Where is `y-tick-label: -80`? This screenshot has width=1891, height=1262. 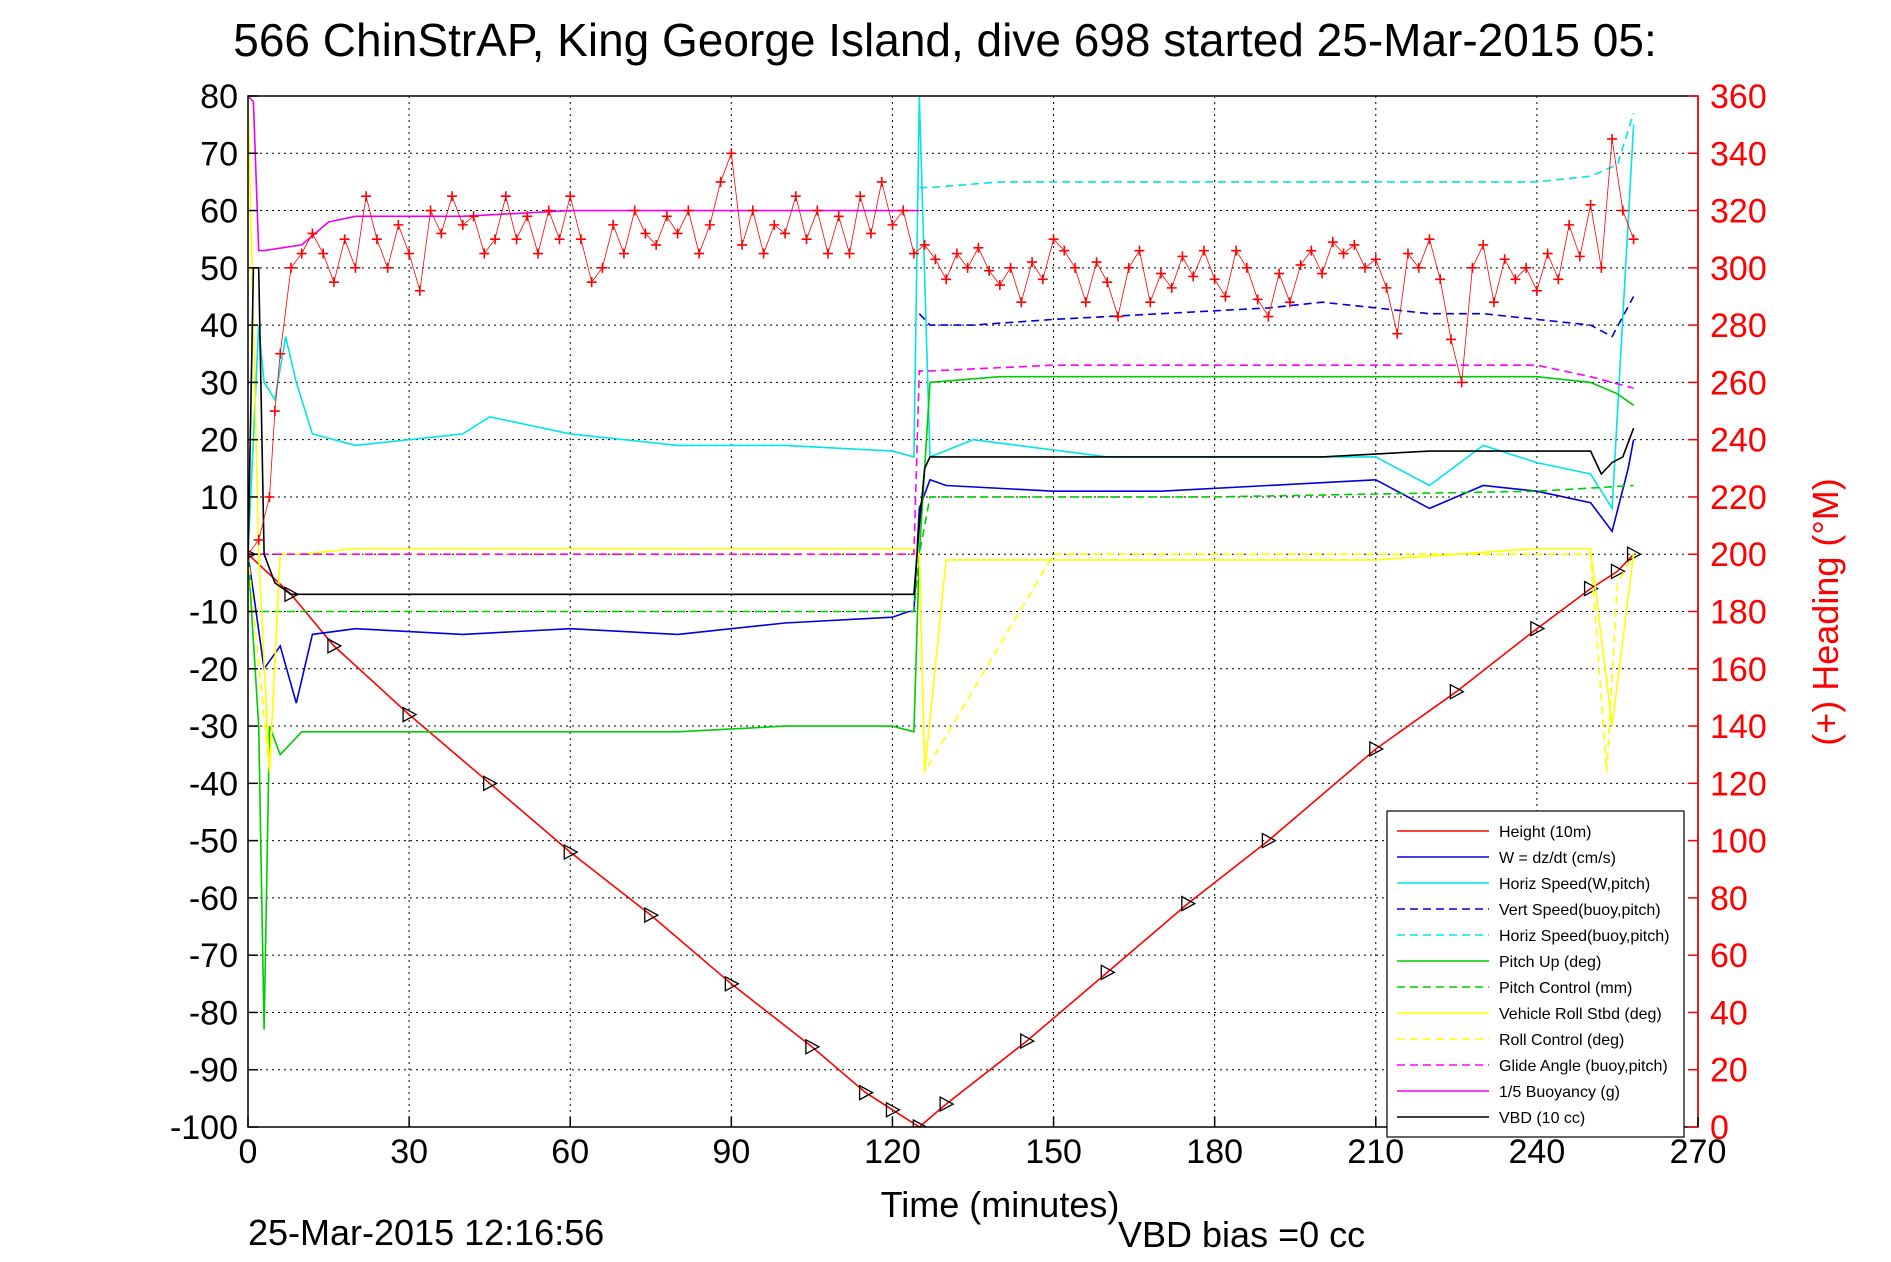
y-tick-label: -80 is located at coordinates (213, 1013).